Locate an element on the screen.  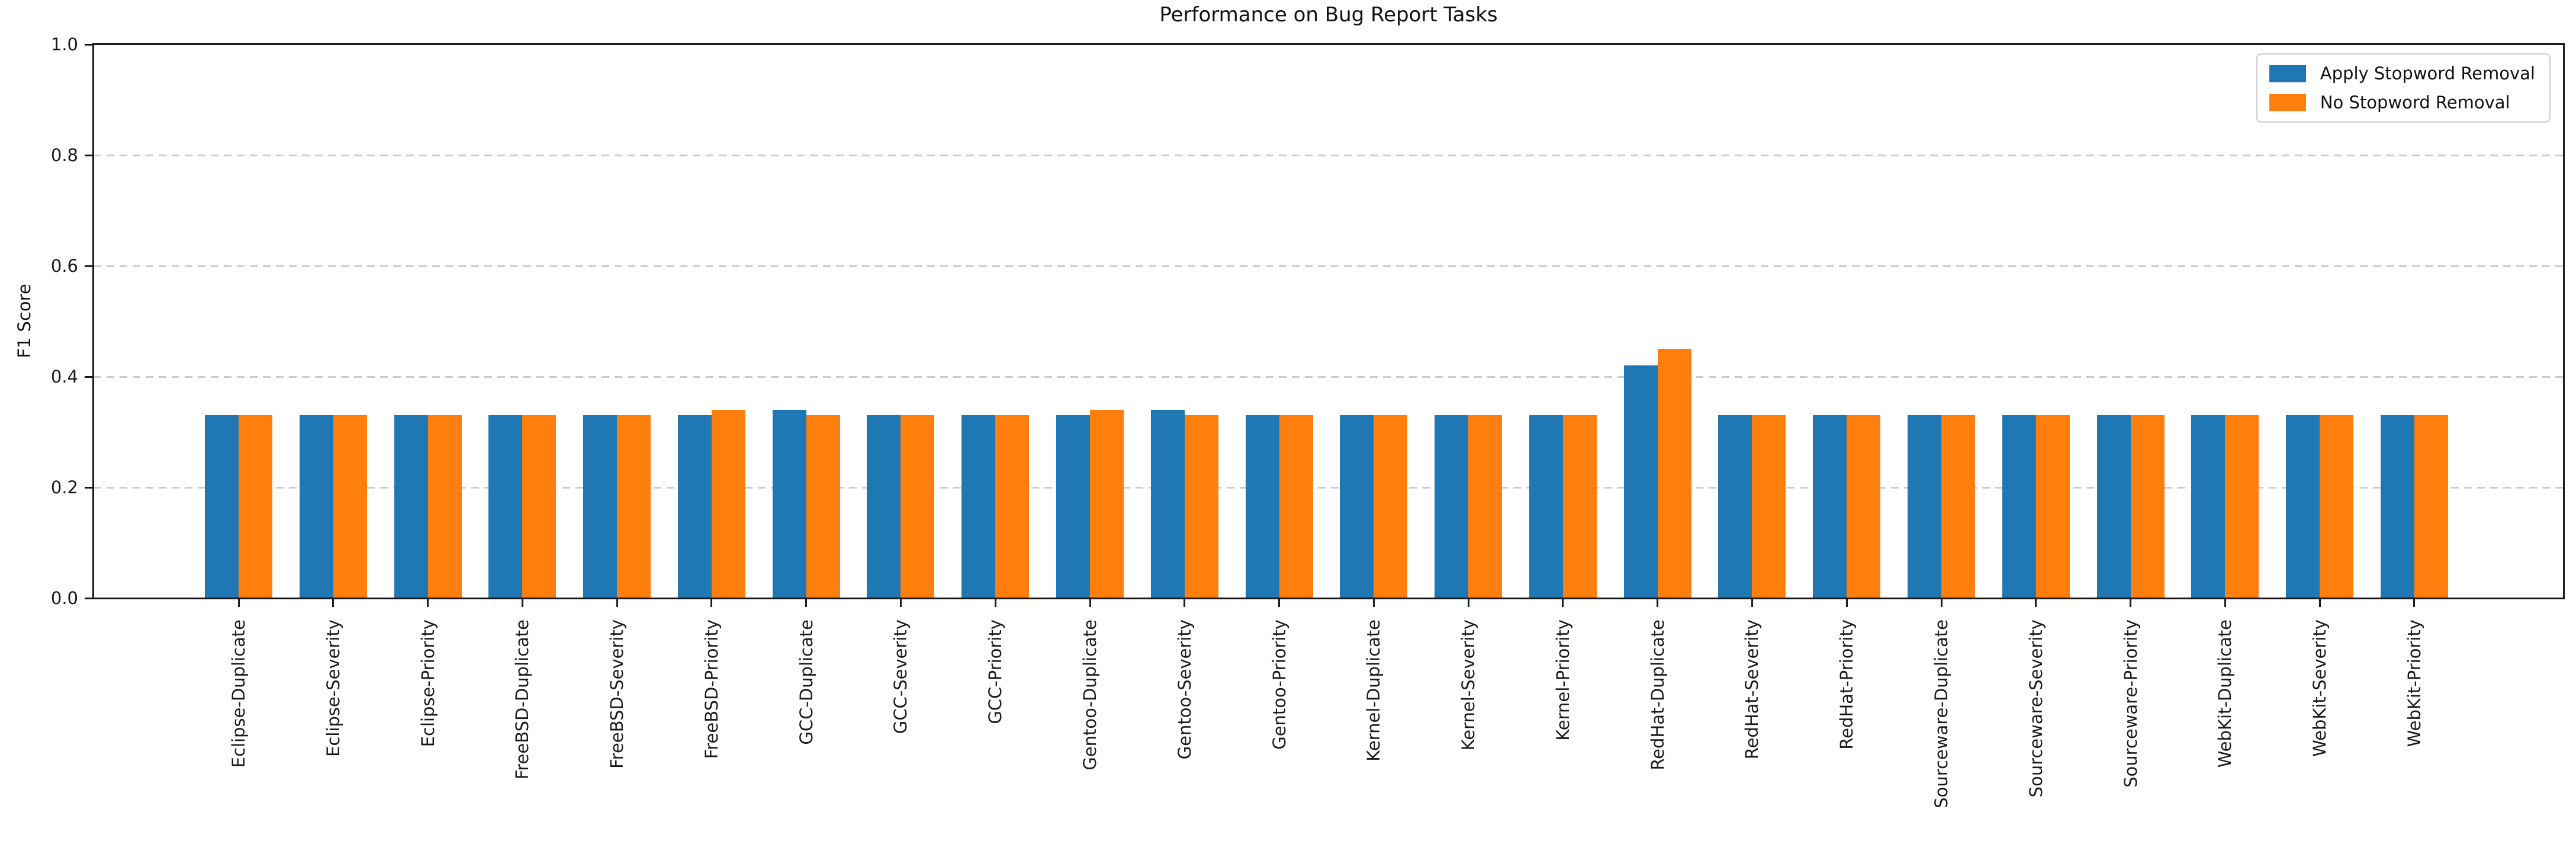
x-tick-label: Kernel-Duplicate is located at coordinates (1374, 690).